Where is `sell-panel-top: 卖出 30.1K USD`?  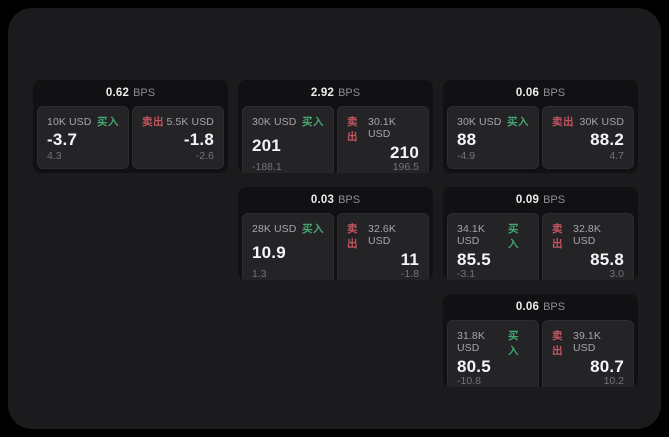 sell-panel-top: 卖出 30.1K USD is located at coordinates (383, 129).